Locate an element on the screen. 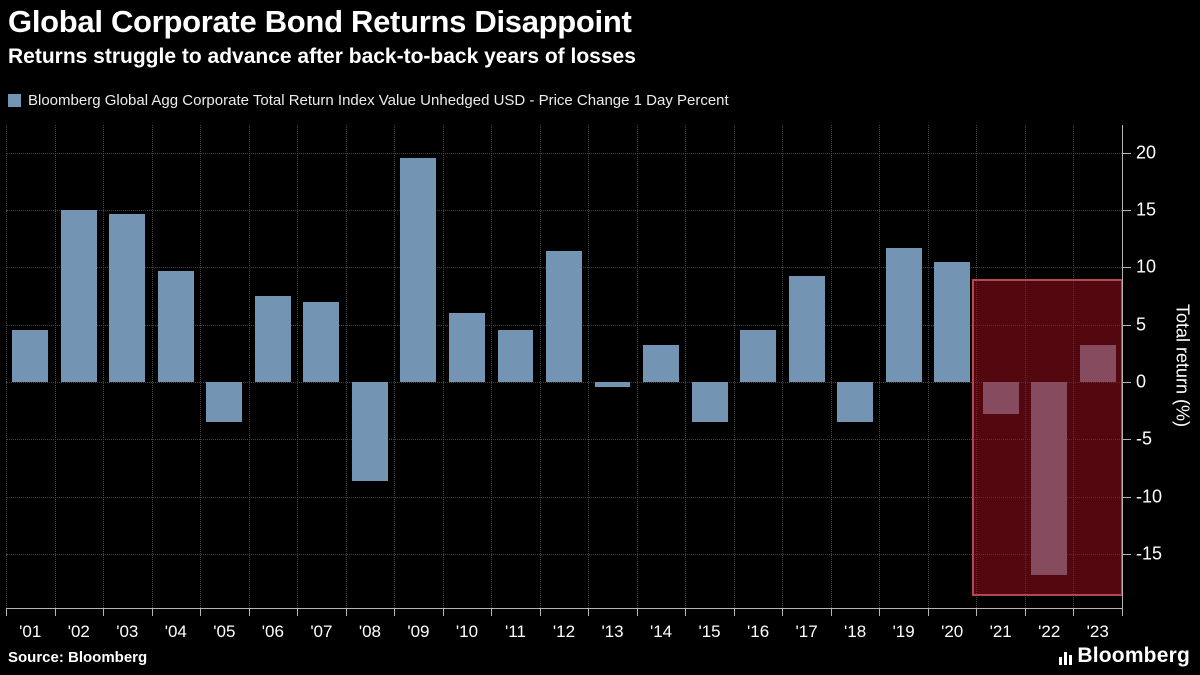 The image size is (1200, 675). x-tick-label: '03 is located at coordinates (127, 631).